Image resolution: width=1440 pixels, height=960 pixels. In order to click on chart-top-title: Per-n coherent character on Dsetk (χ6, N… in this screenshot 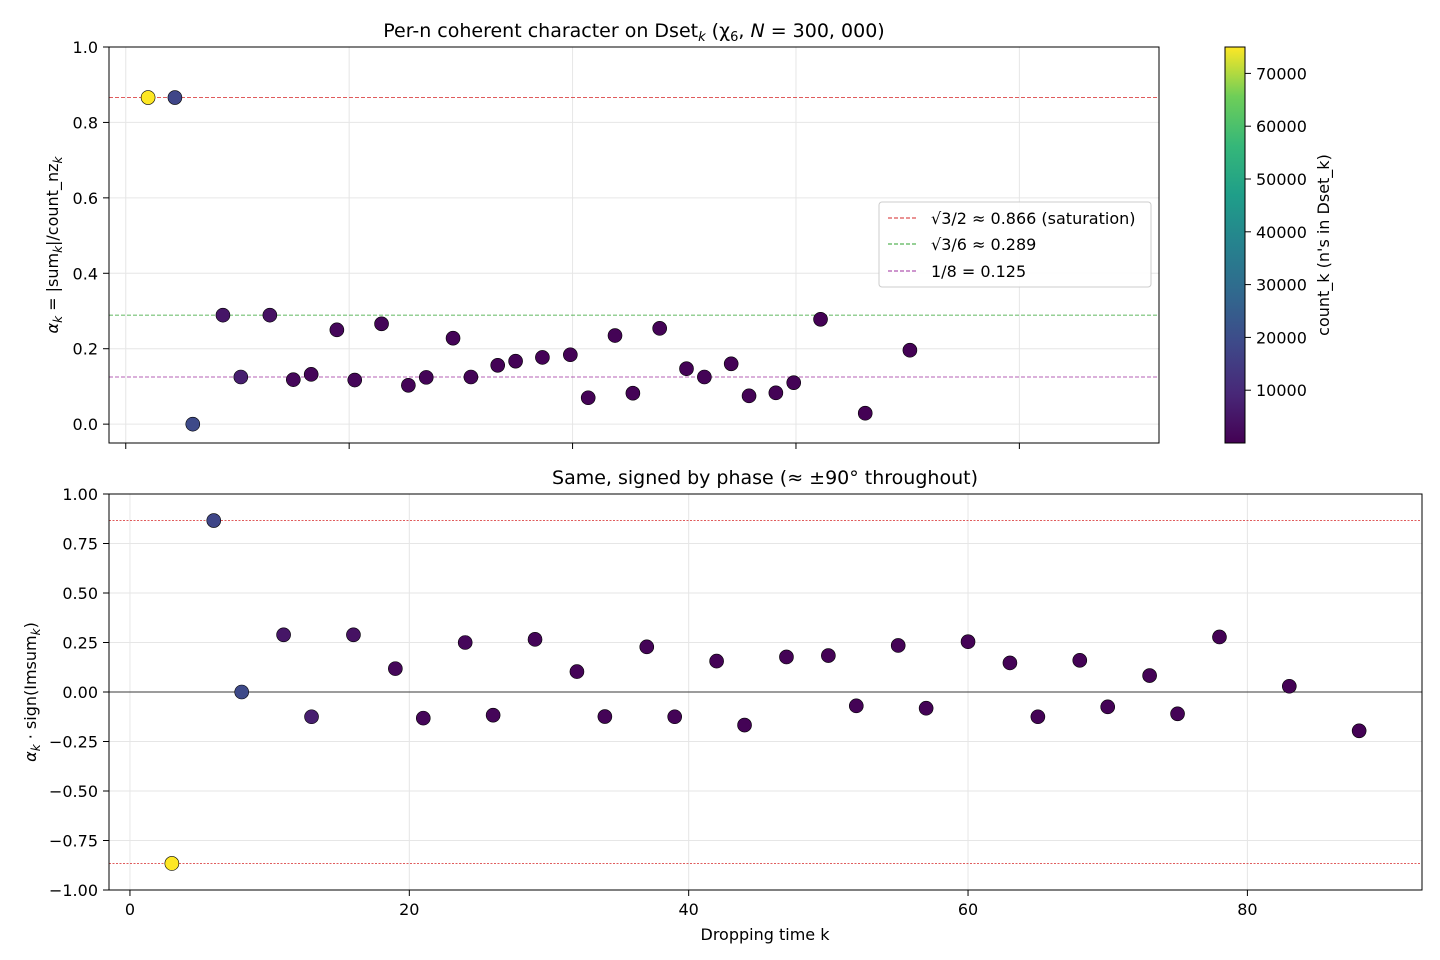, I will do `click(633, 32)`.